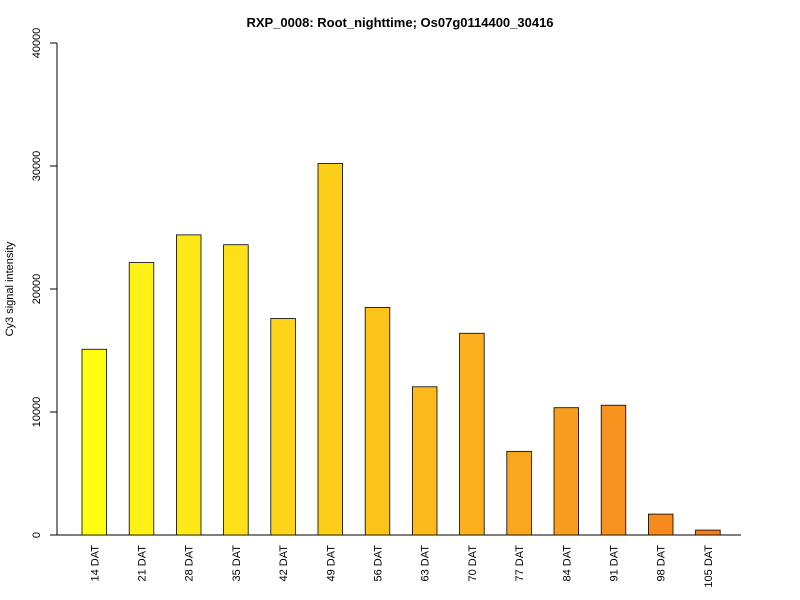 This screenshot has height=600, width=800. I want to click on bar-70-dat, so click(472, 434).